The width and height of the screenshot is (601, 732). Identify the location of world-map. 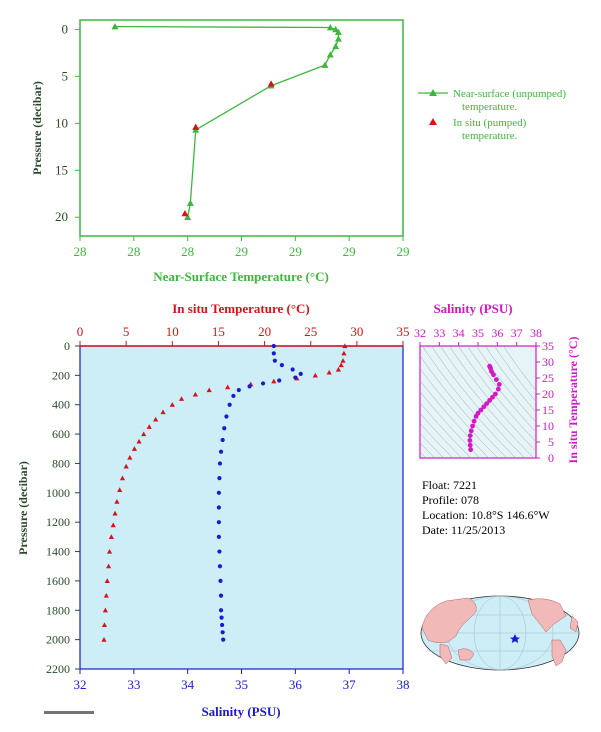
(500, 633).